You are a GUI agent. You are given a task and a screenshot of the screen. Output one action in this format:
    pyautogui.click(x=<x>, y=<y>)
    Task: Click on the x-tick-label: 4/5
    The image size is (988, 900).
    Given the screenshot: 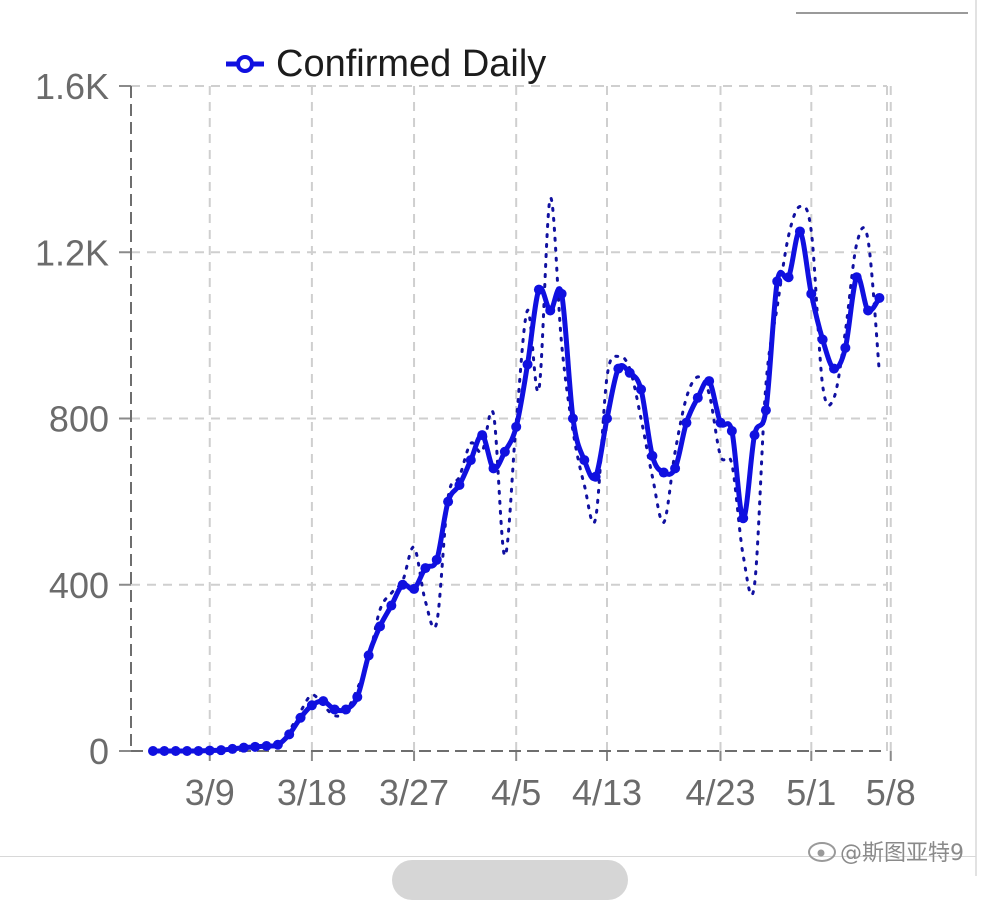 What is the action you would take?
    pyautogui.click(x=516, y=792)
    